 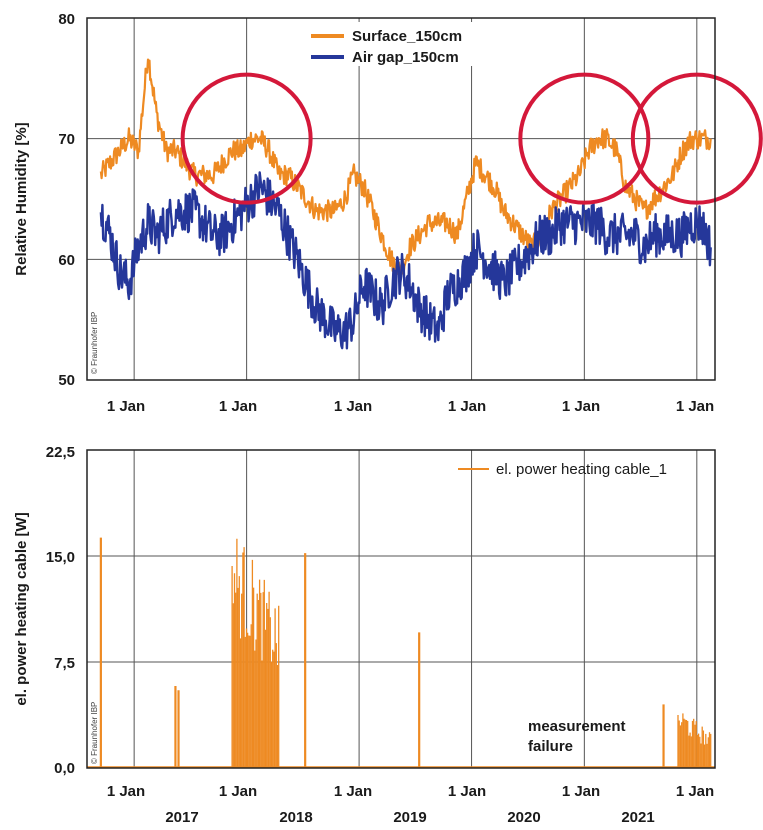 I want to click on power-legend: el. power heating cable_1, so click(x=562, y=469).